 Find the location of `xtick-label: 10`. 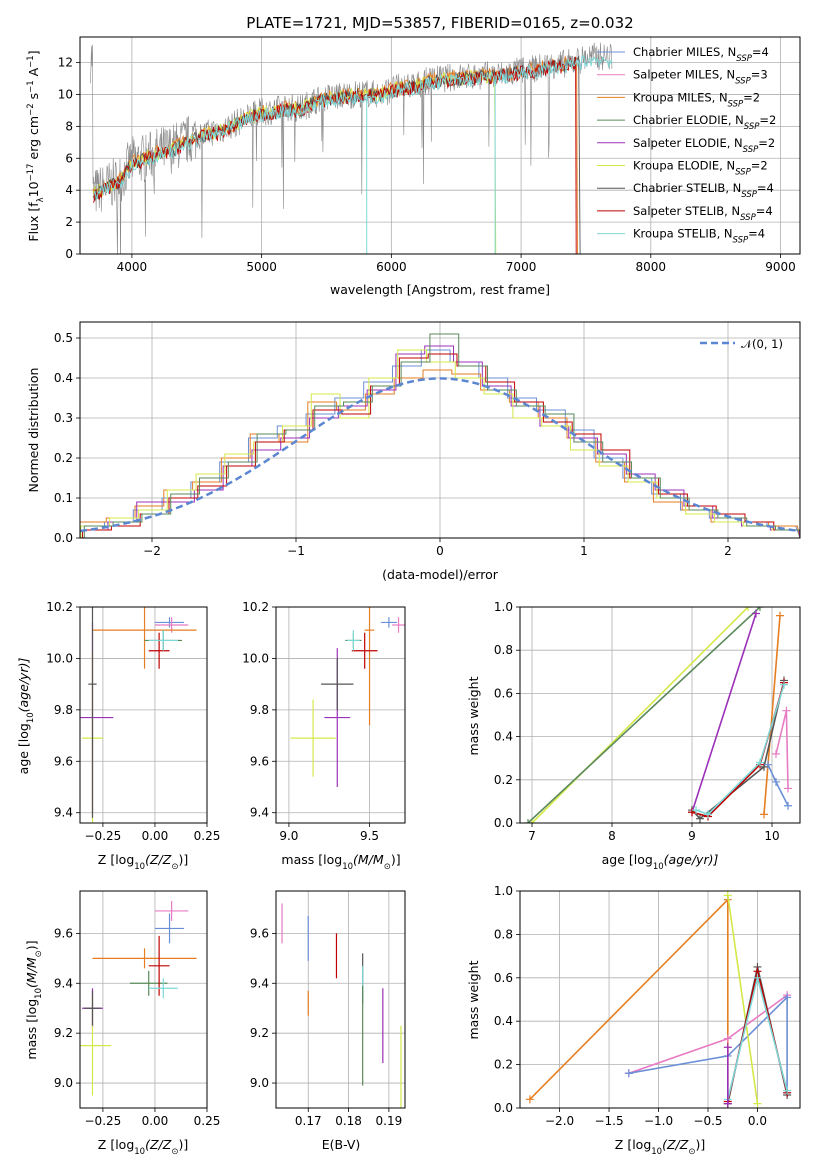

xtick-label: 10 is located at coordinates (771, 836).